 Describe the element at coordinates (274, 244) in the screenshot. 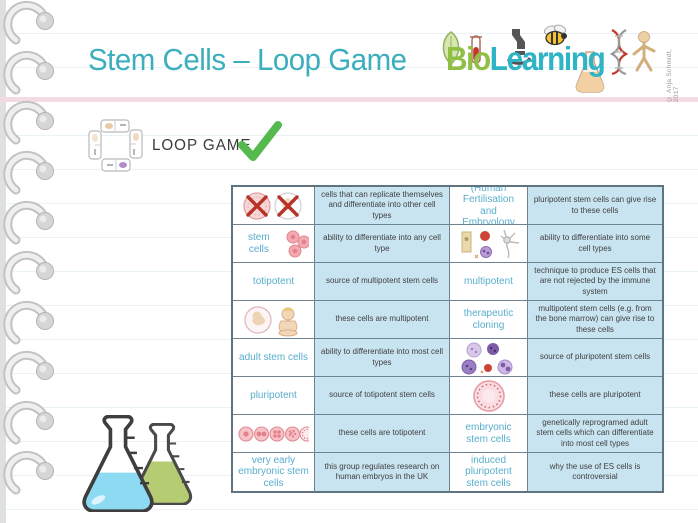

I see `table-cell: stem cells` at that location.